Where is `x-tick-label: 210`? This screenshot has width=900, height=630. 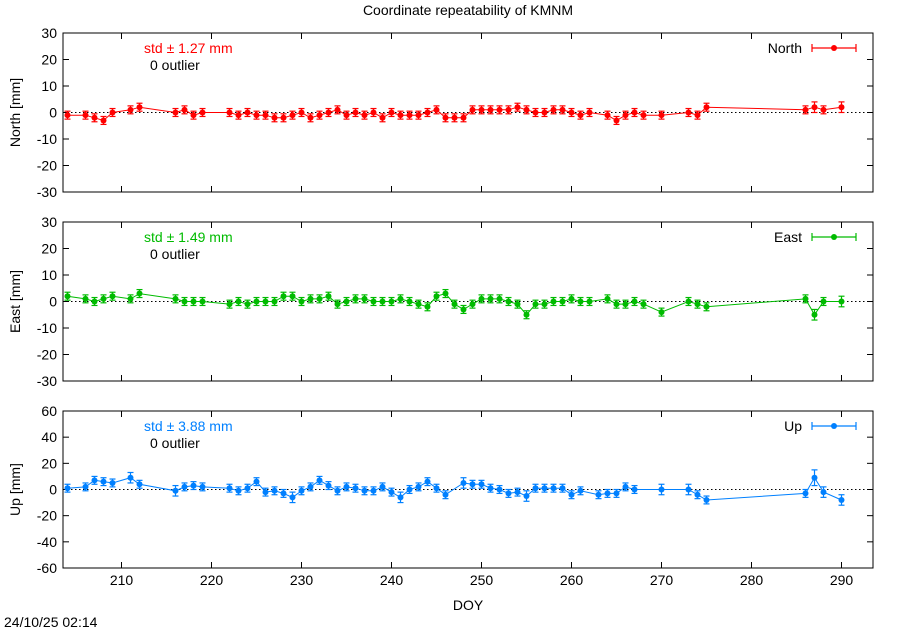 x-tick-label: 210 is located at coordinates (122, 580).